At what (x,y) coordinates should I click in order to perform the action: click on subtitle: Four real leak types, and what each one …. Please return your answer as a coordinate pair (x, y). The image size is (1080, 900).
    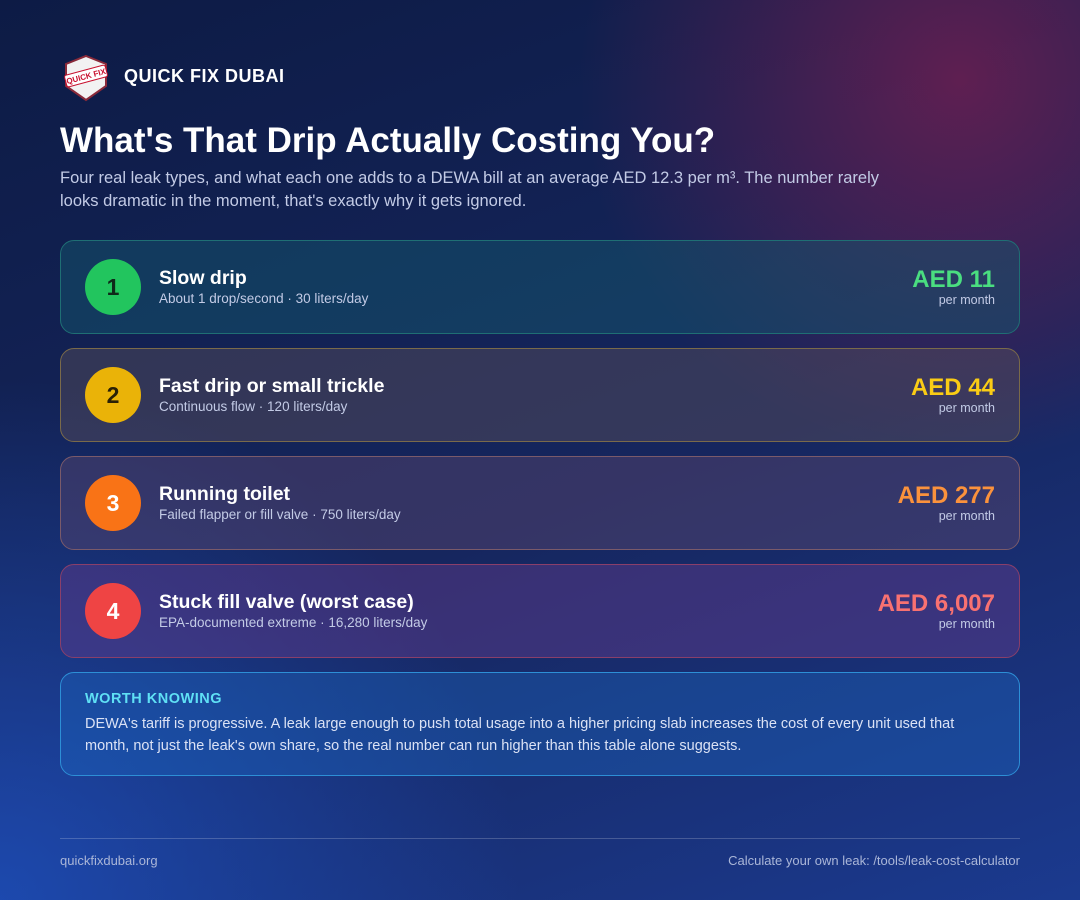
    Looking at the image, I should click on (470, 189).